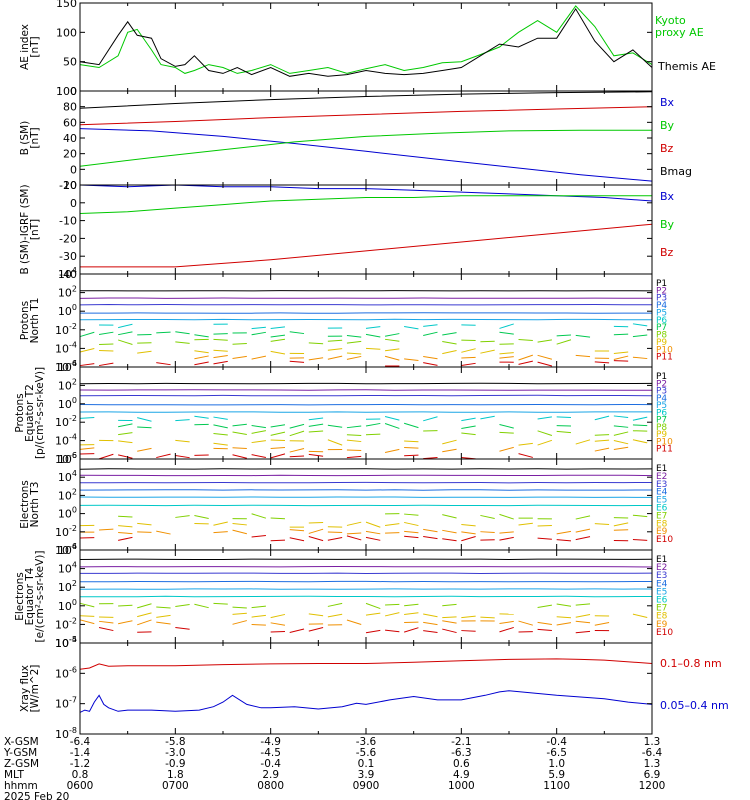 This screenshot has height=800, width=750. What do you see at coordinates (35, 137) in the screenshot?
I see `y-axis-label: [nT]` at bounding box center [35, 137].